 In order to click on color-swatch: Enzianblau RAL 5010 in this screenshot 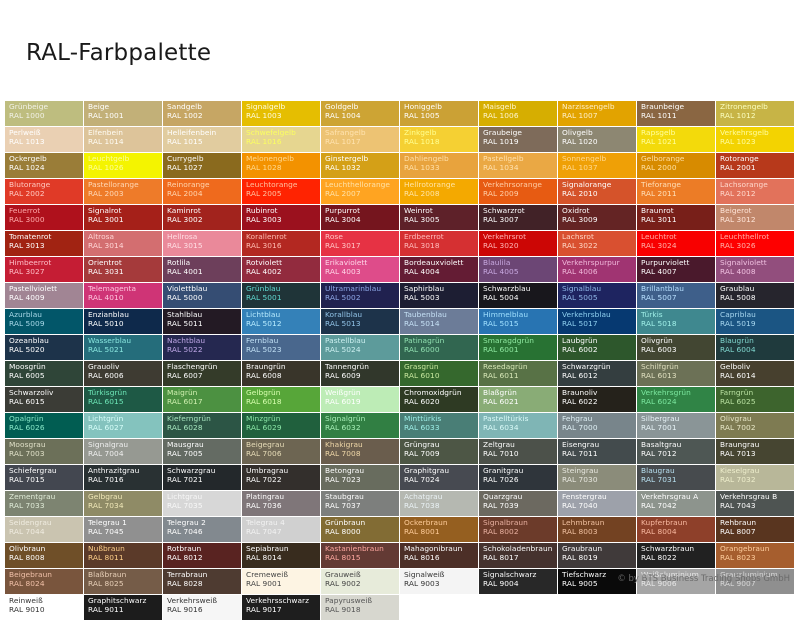, I will do `click(123, 321)`.